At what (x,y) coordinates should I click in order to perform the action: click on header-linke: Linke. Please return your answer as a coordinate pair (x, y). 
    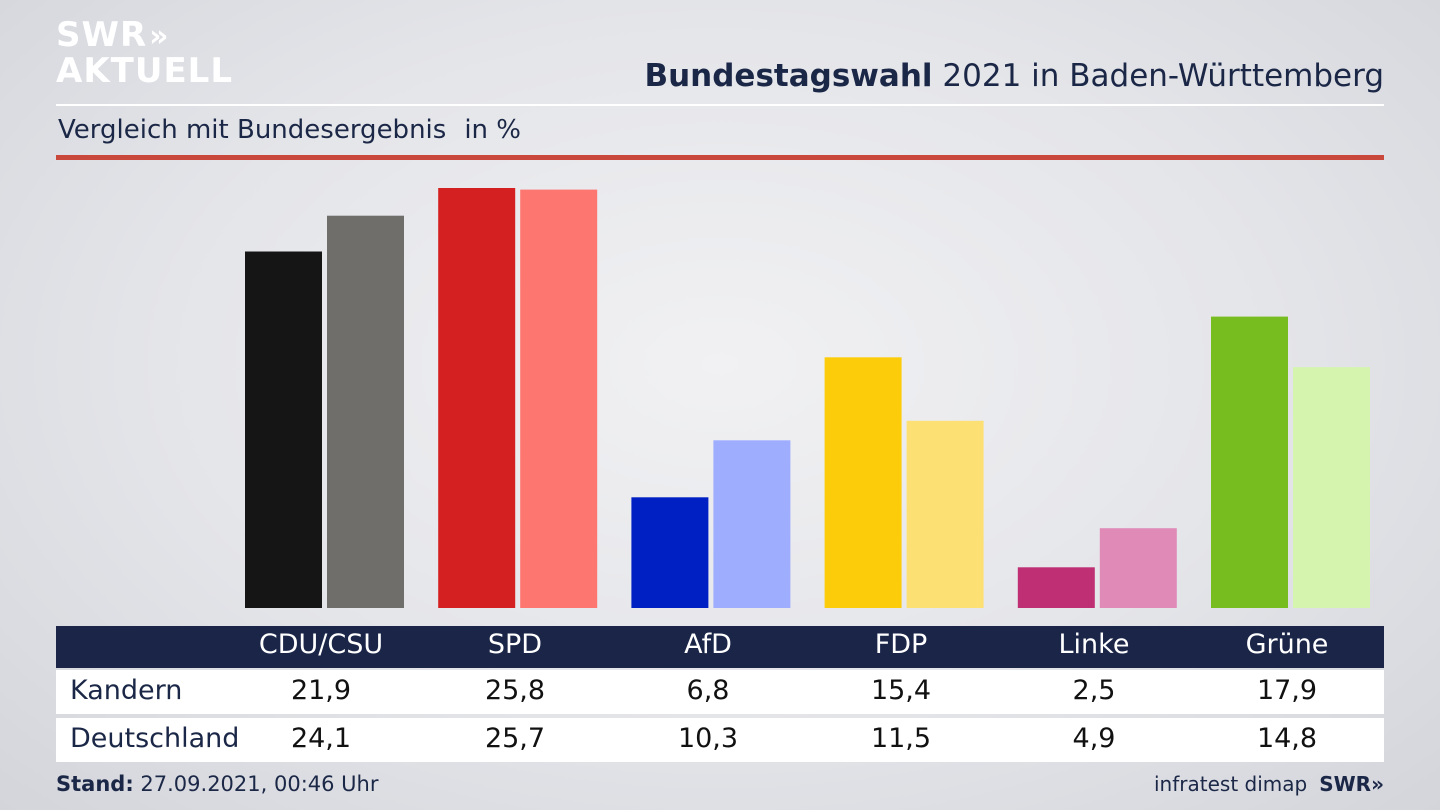
    Looking at the image, I should click on (1094, 644).